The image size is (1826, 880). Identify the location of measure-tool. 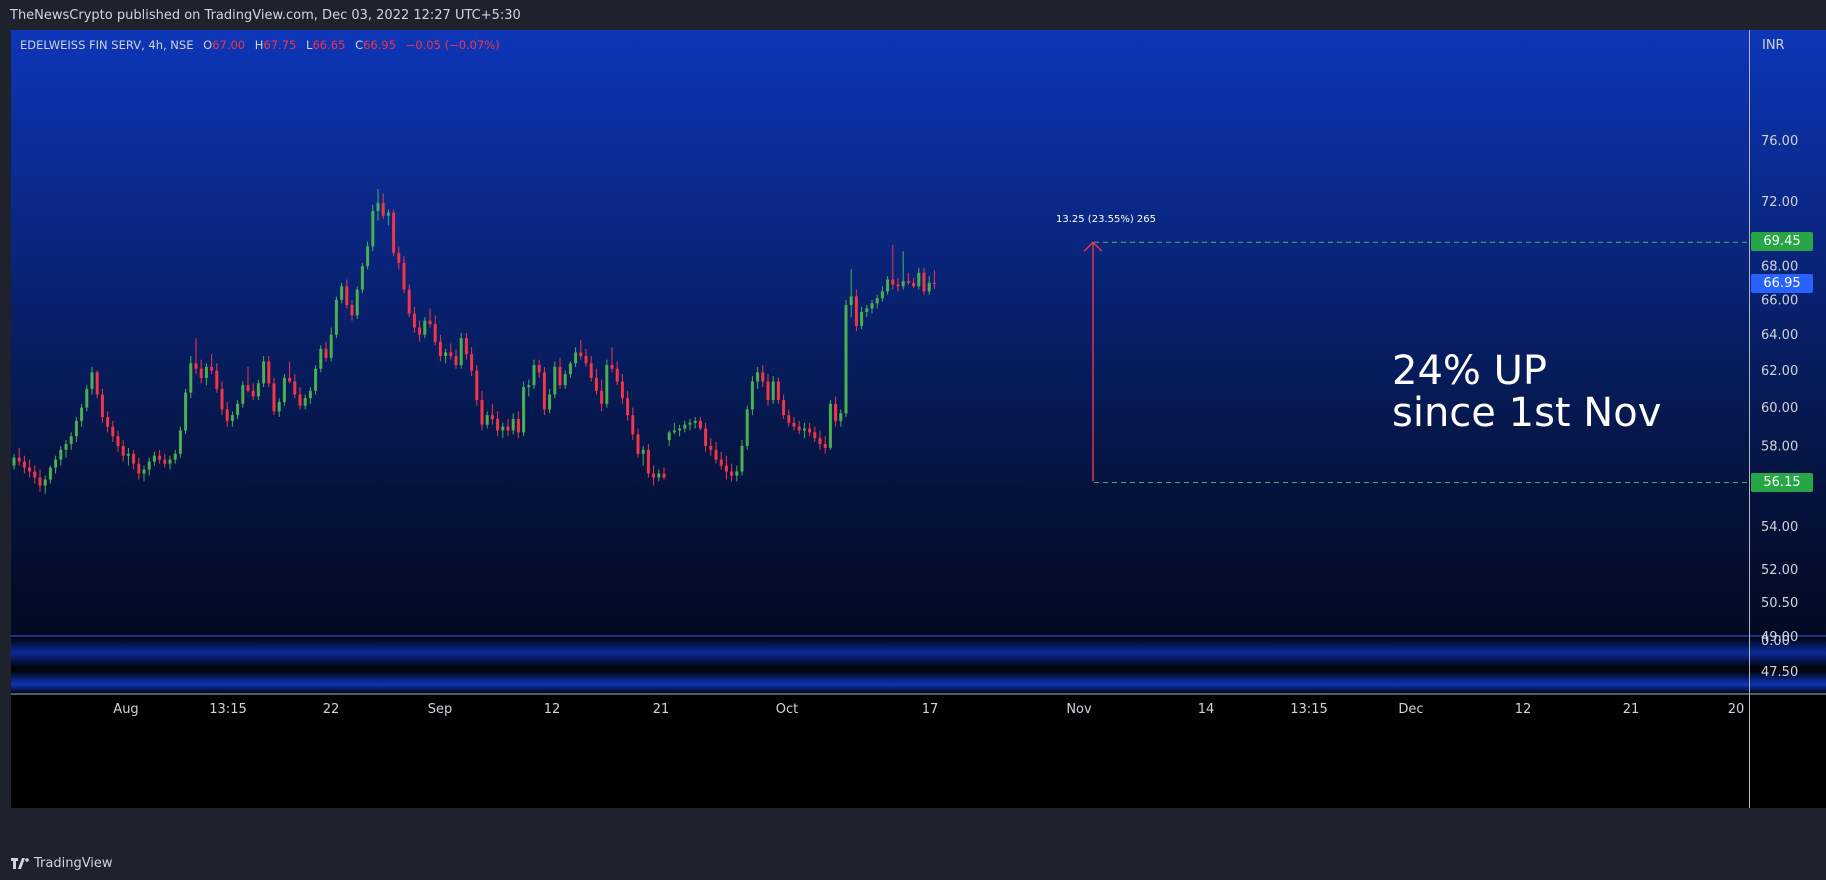
(1093, 361).